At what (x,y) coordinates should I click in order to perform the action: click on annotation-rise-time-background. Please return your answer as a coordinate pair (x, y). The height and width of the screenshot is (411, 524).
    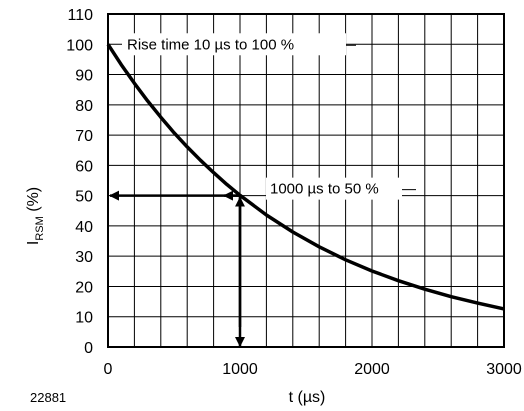
    Looking at the image, I should click on (234, 44).